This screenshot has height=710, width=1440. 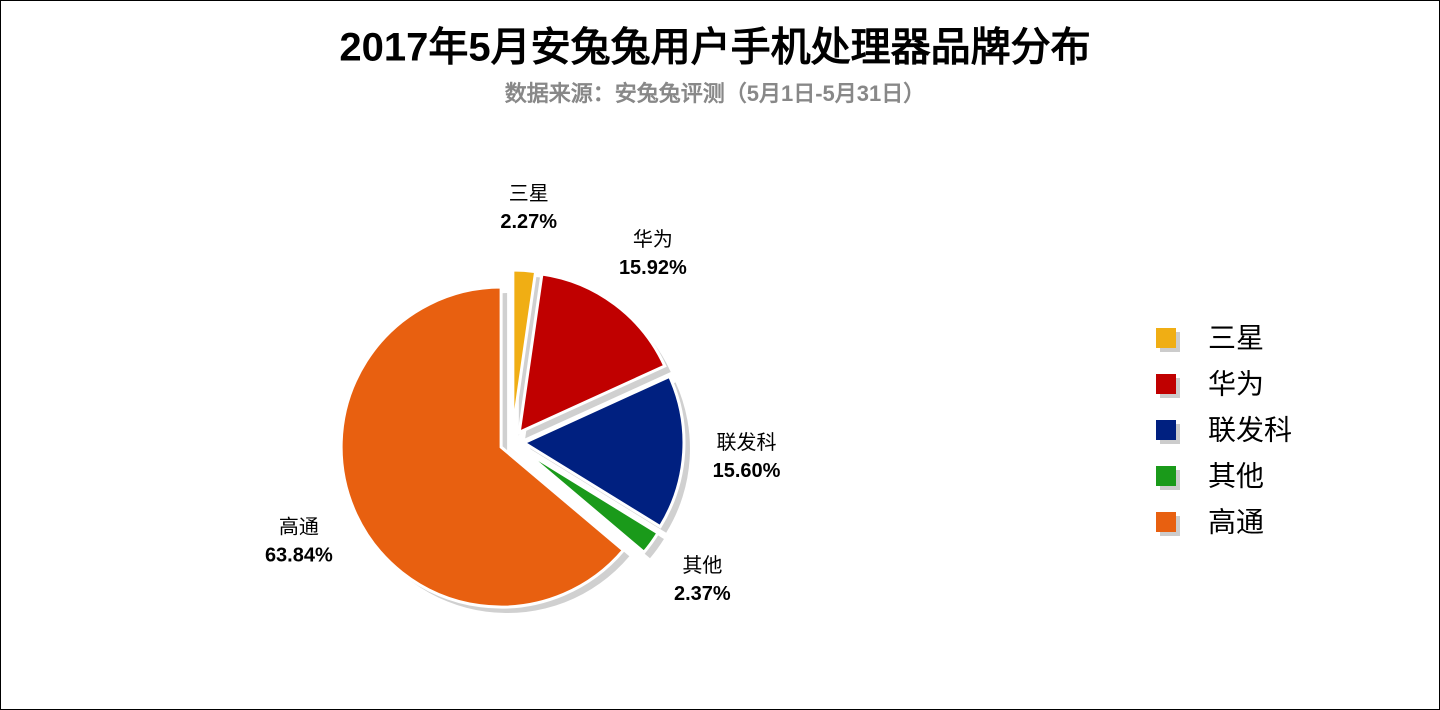 What do you see at coordinates (715, 93) in the screenshot?
I see `chart-subtitle: 数据来源：安兔兔评测（5月1日-5月31日）` at bounding box center [715, 93].